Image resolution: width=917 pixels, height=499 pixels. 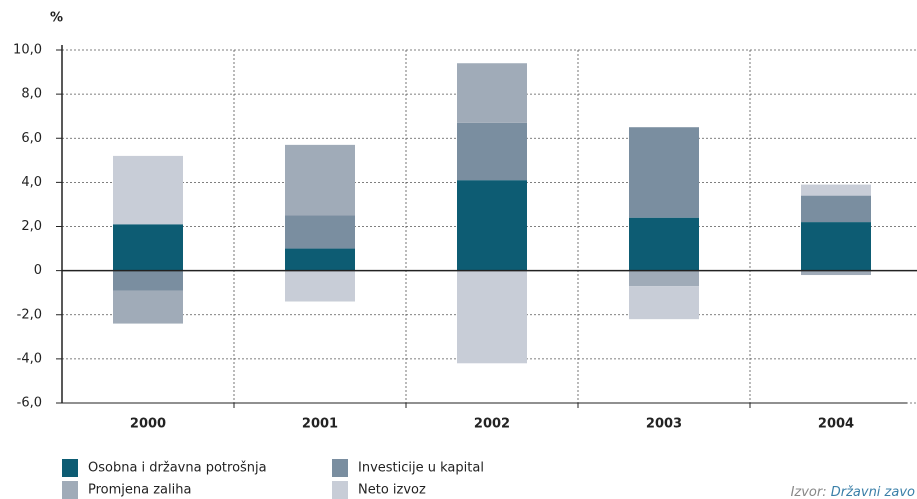 I want to click on source-name: Državni zavo, so click(x=873, y=492).